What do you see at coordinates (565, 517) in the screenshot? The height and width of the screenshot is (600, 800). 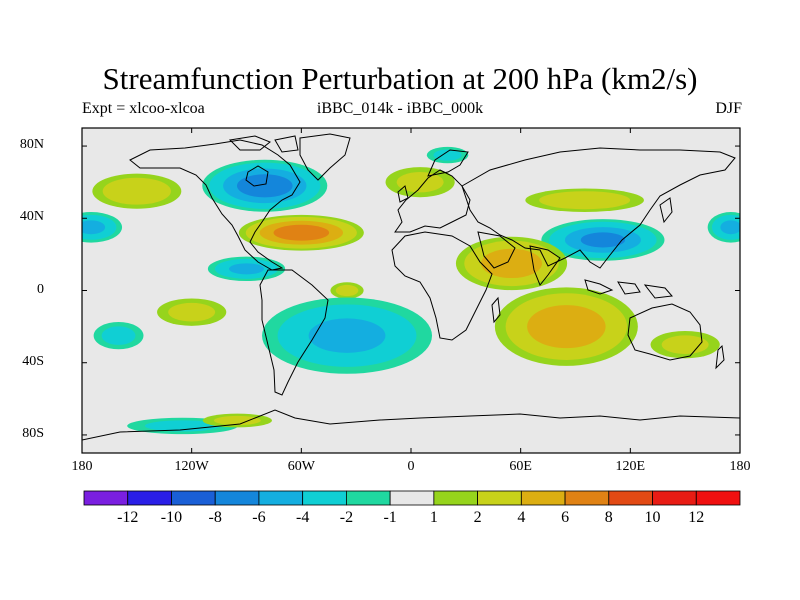 I see `colorbar-label: 6` at bounding box center [565, 517].